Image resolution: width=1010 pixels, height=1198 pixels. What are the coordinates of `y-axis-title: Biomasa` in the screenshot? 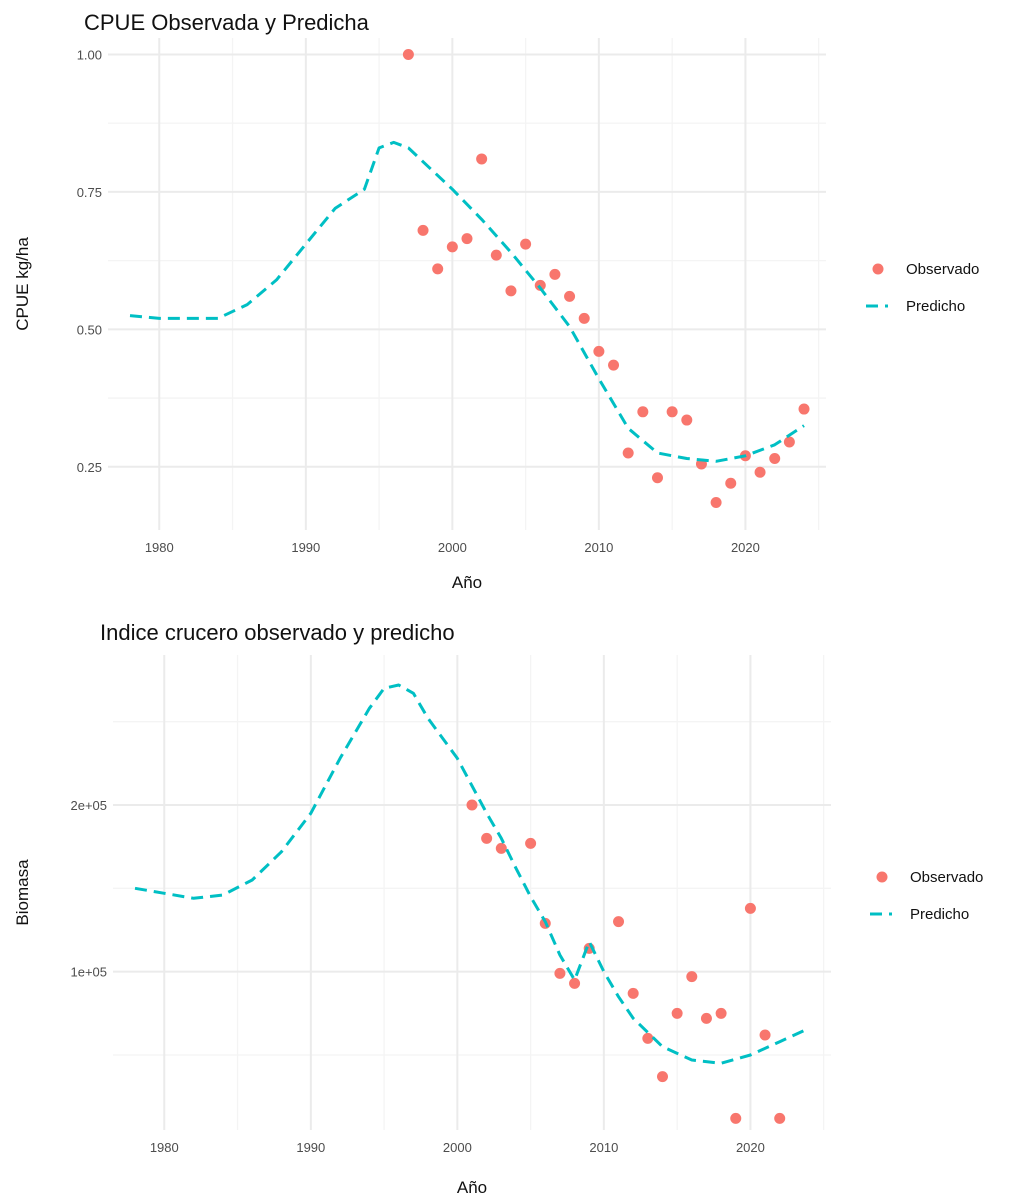 It's located at (22, 892).